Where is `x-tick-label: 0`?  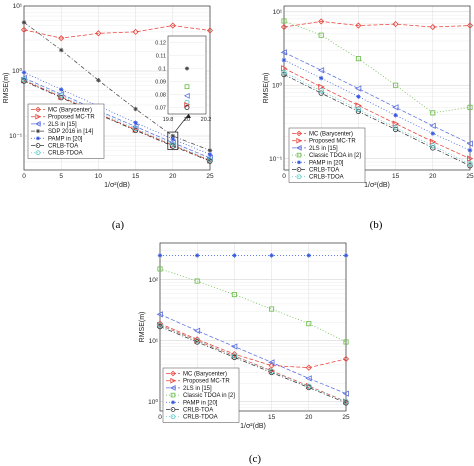
x-tick-label: 0 is located at coordinates (284, 176).